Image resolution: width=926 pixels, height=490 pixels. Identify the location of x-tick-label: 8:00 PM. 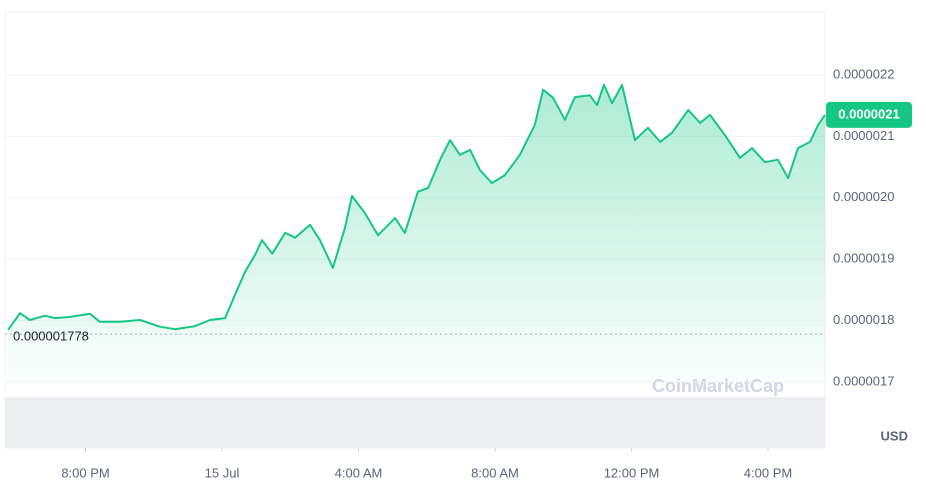
(85, 472).